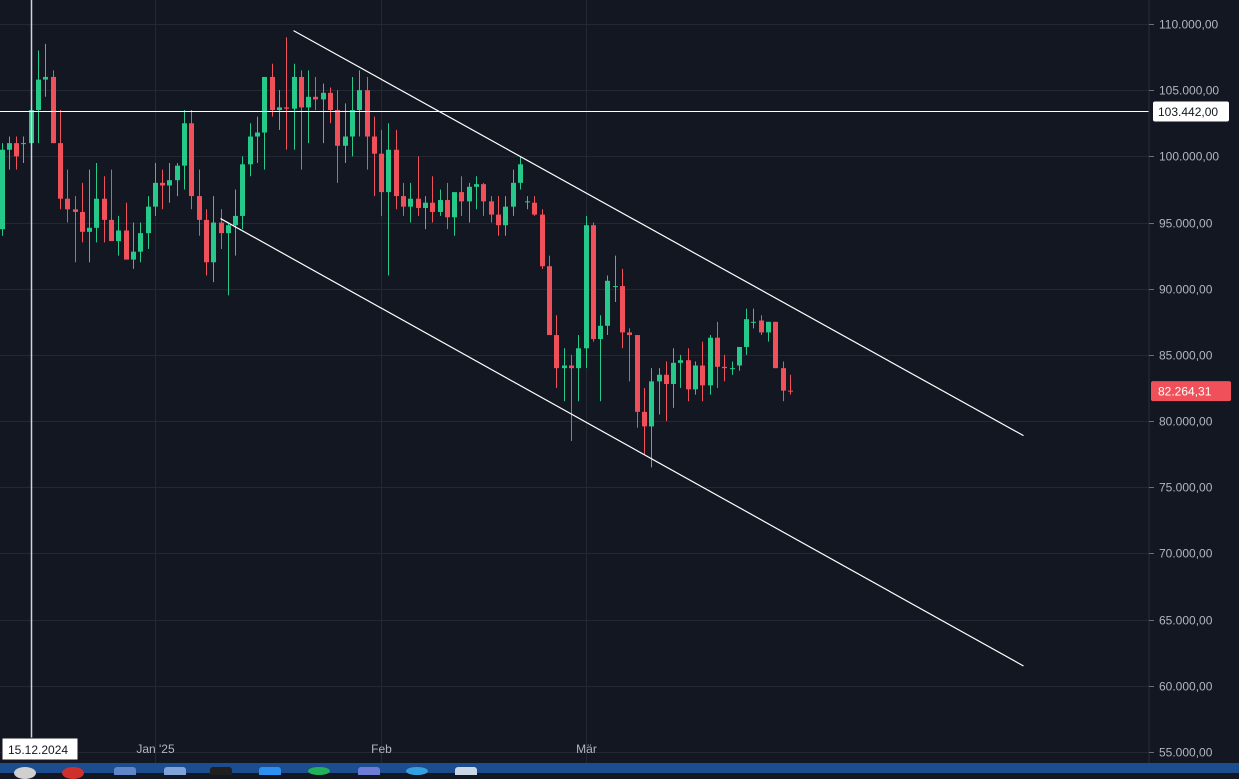  Describe the element at coordinates (381, 749) in the screenshot. I see `x-tick-label: Feb` at that location.